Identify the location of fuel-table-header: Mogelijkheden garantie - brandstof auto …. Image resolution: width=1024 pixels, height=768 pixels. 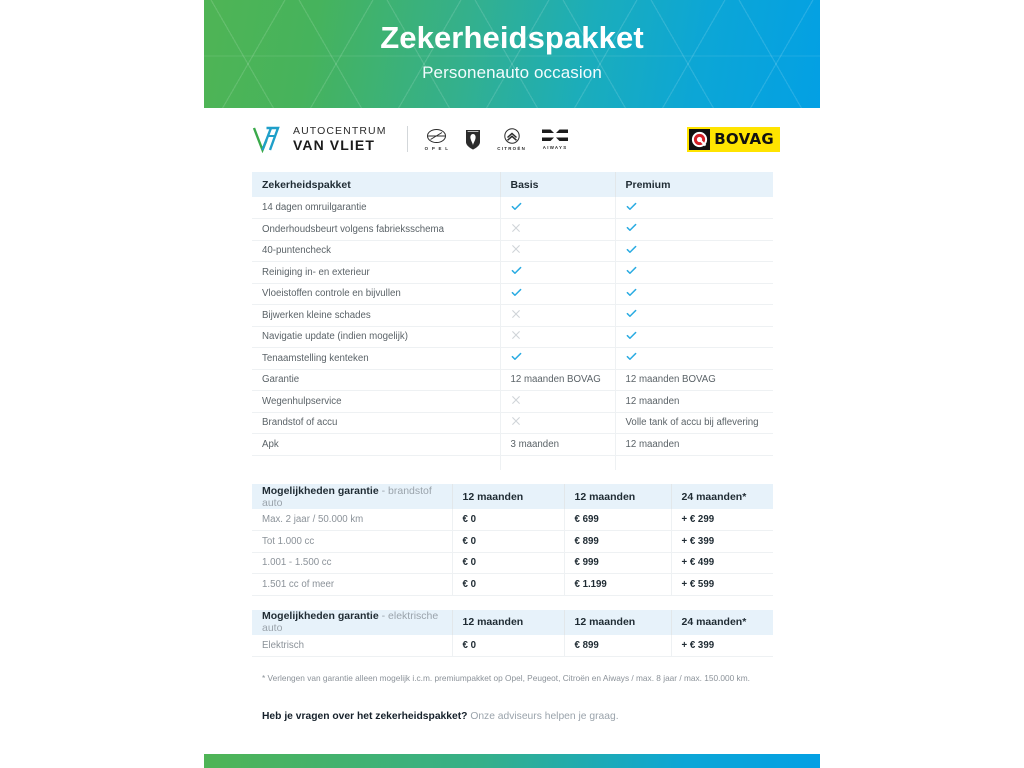
(512, 496).